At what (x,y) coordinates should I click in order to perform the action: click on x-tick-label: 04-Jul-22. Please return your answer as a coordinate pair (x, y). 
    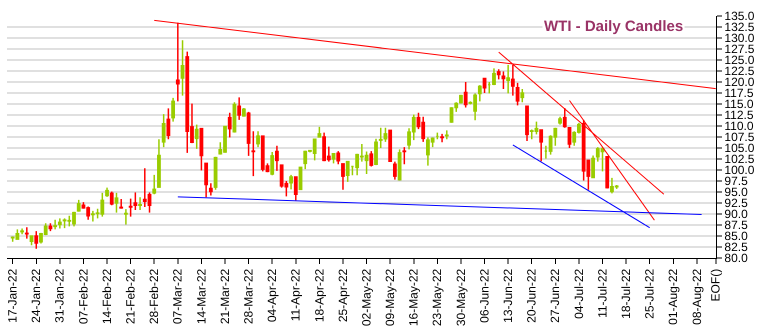
    Looking at the image, I should click on (579, 293).